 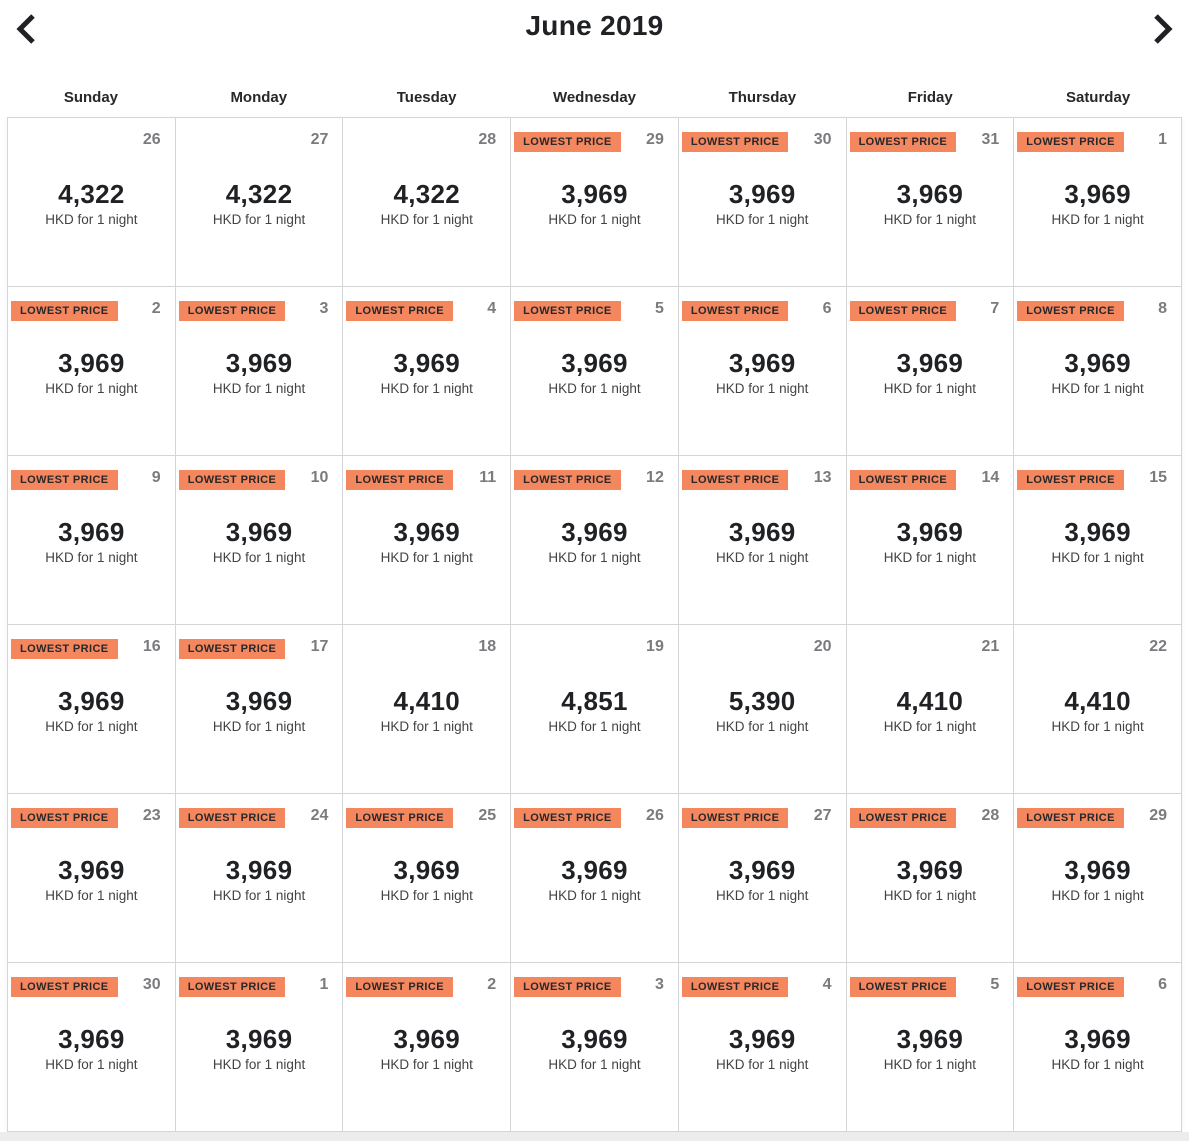 I want to click on calendar-day-cell: 20 5,390 HKD for 1 night, so click(x=762, y=709).